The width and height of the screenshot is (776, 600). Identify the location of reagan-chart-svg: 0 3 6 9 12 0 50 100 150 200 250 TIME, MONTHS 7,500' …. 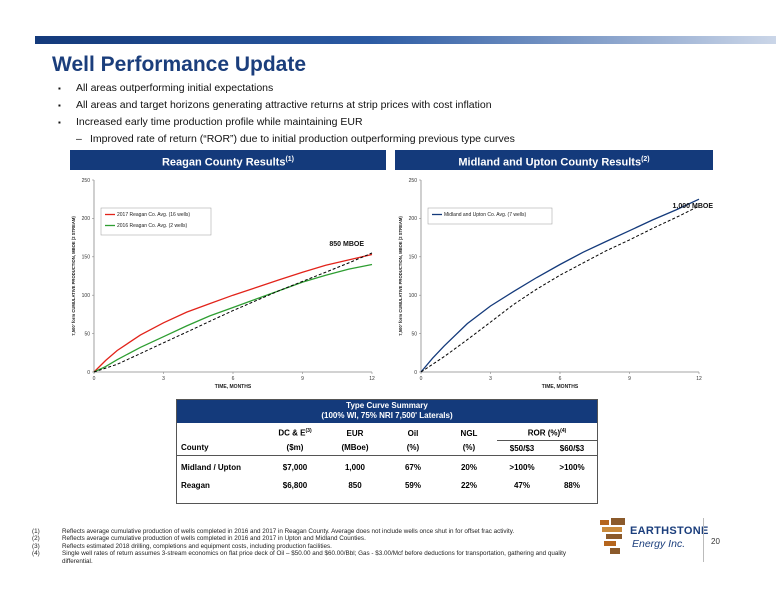
(223, 284).